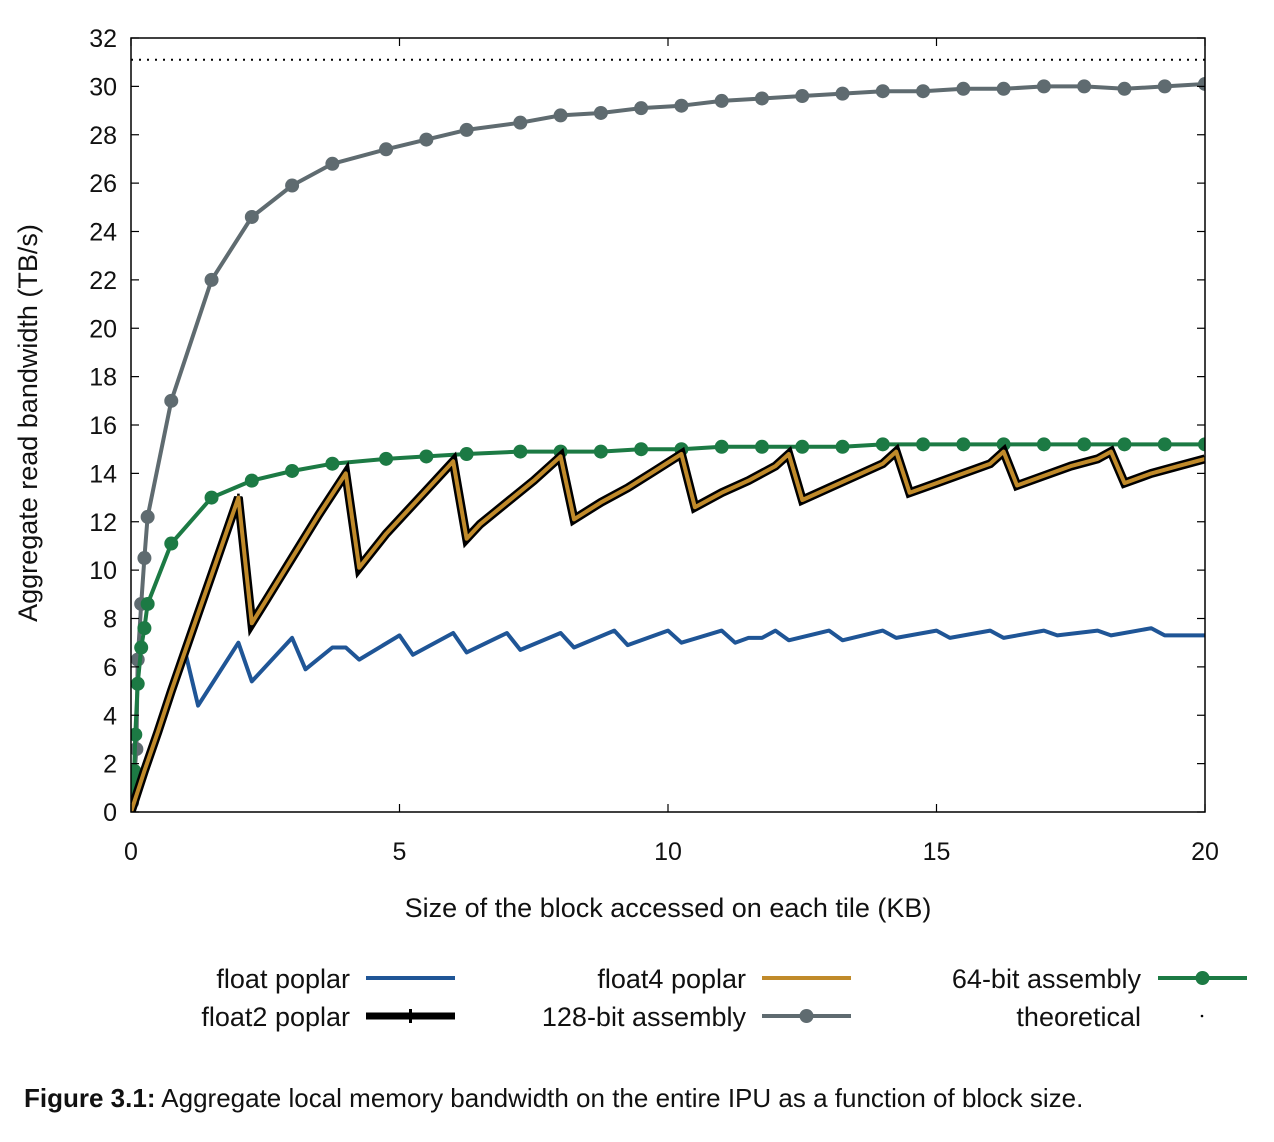 The image size is (1274, 1142). Describe the element at coordinates (90, 1098) in the screenshot. I see `caption-label: Figure 3.1:` at that location.